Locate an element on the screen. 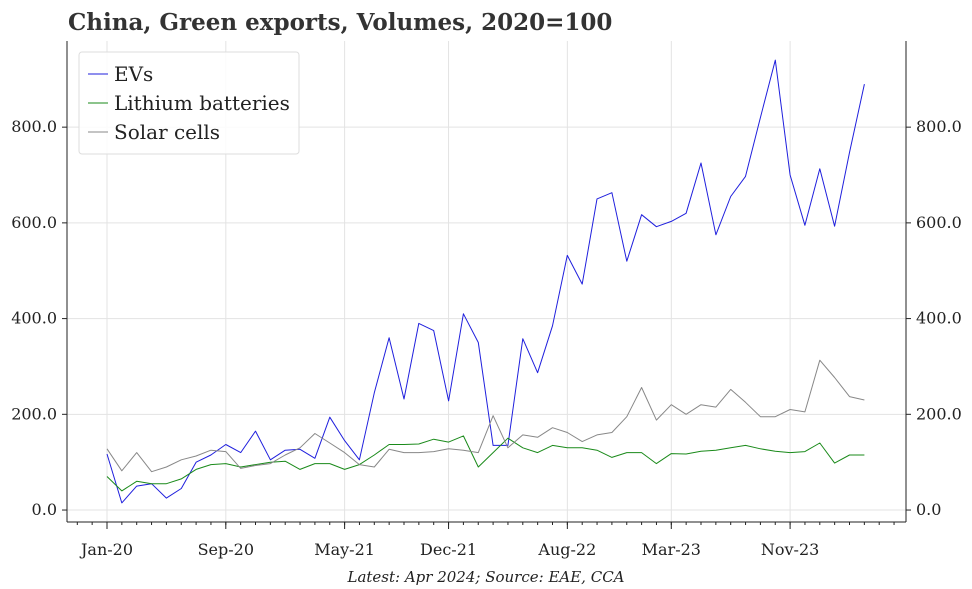 The width and height of the screenshot is (972, 589). chart-caption: Latest: Apr 2024; Source: EAE, CCA is located at coordinates (485, 577).